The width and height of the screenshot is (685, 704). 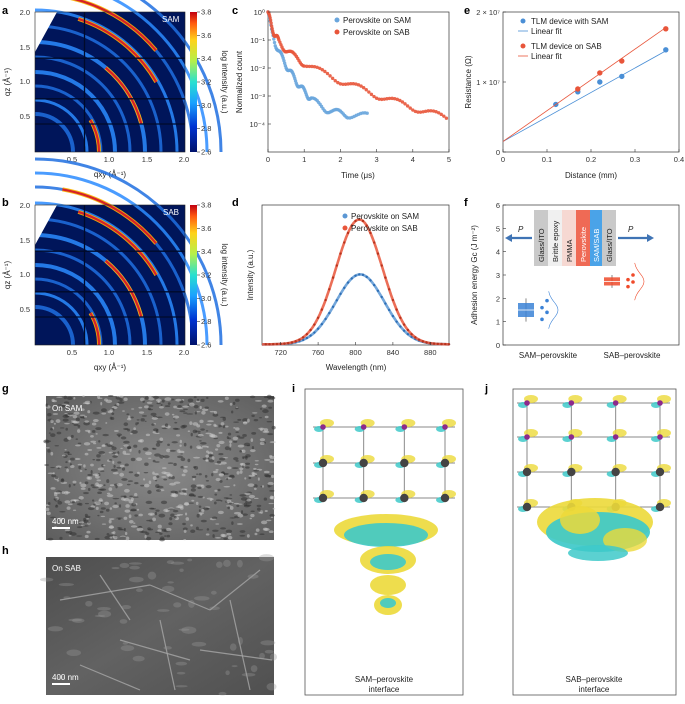 I want to click on dft-caption: SAM–perovskite, so click(x=384, y=679).